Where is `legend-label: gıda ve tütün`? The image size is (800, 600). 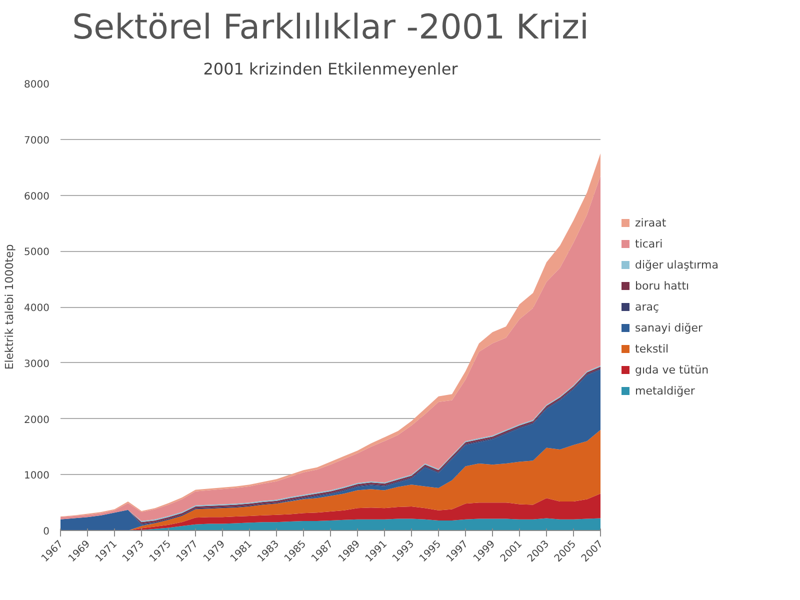 legend-label: gıda ve tütün is located at coordinates (672, 369).